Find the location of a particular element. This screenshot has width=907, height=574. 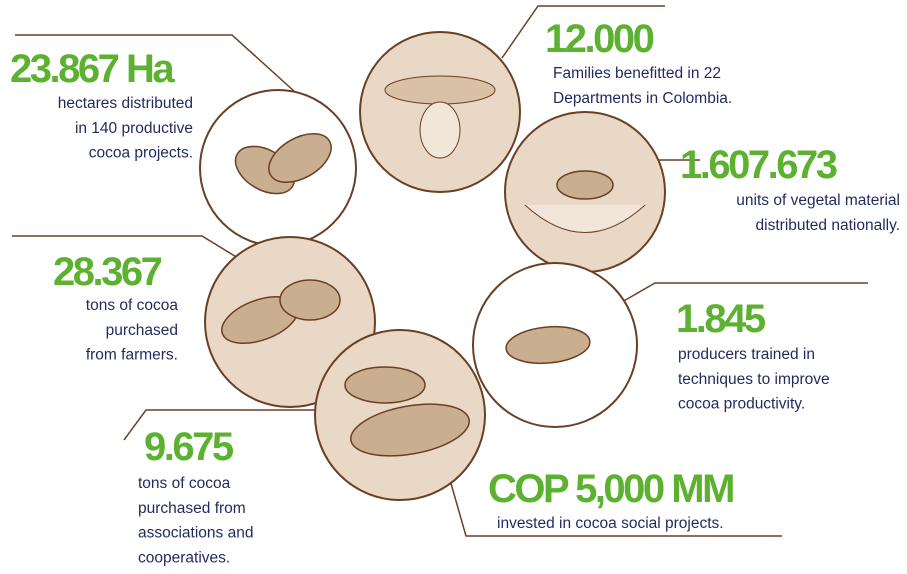

stat-value: 12.000 is located at coordinates (599, 39).